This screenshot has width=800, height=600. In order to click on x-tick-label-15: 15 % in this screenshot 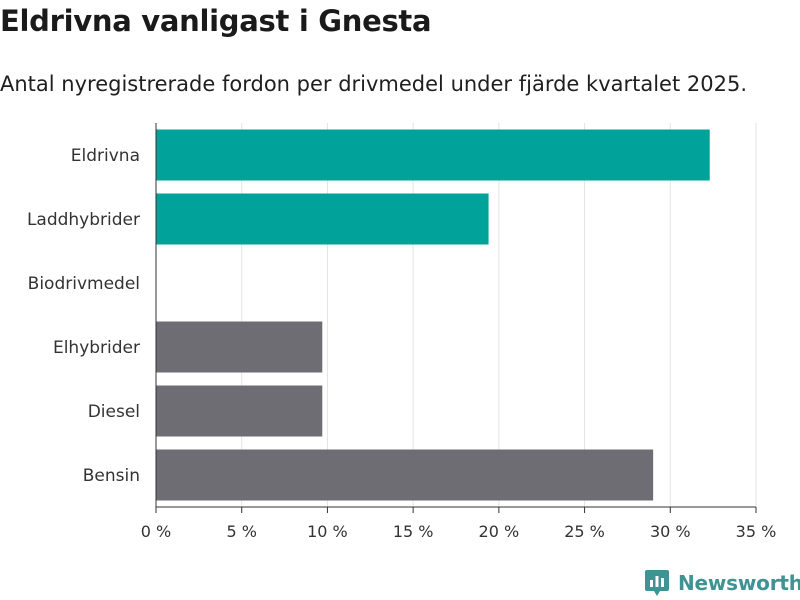, I will do `click(413, 531)`.